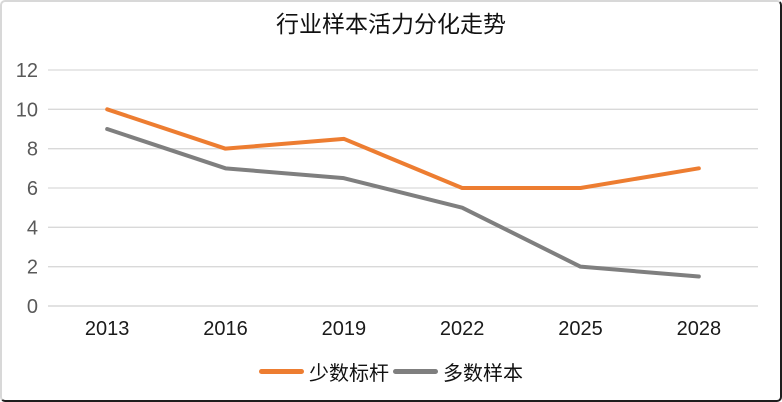 This screenshot has width=782, height=402. What do you see at coordinates (349, 373) in the screenshot?
I see `legend-label: 少数标杆` at bounding box center [349, 373].